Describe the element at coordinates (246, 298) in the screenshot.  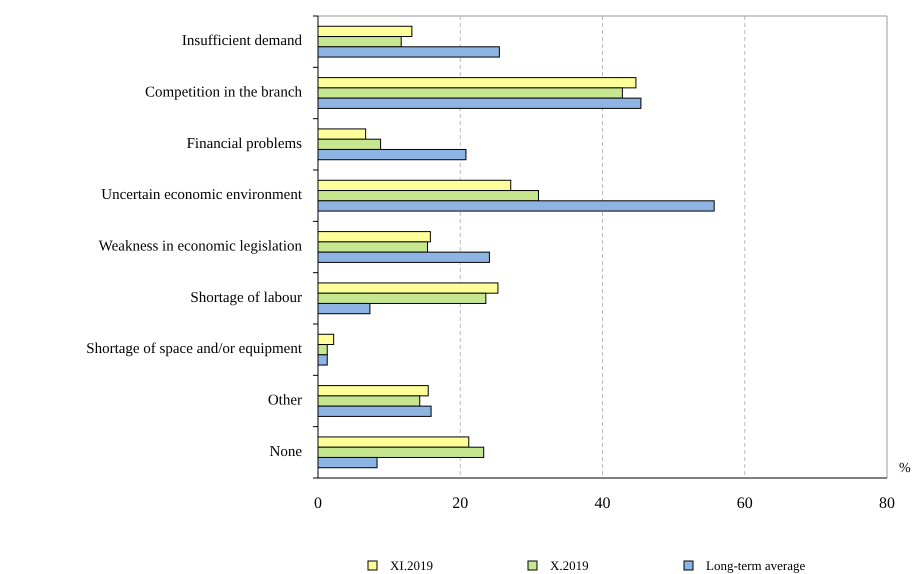
I see `y-tick-label: Shortage of labour` at that location.